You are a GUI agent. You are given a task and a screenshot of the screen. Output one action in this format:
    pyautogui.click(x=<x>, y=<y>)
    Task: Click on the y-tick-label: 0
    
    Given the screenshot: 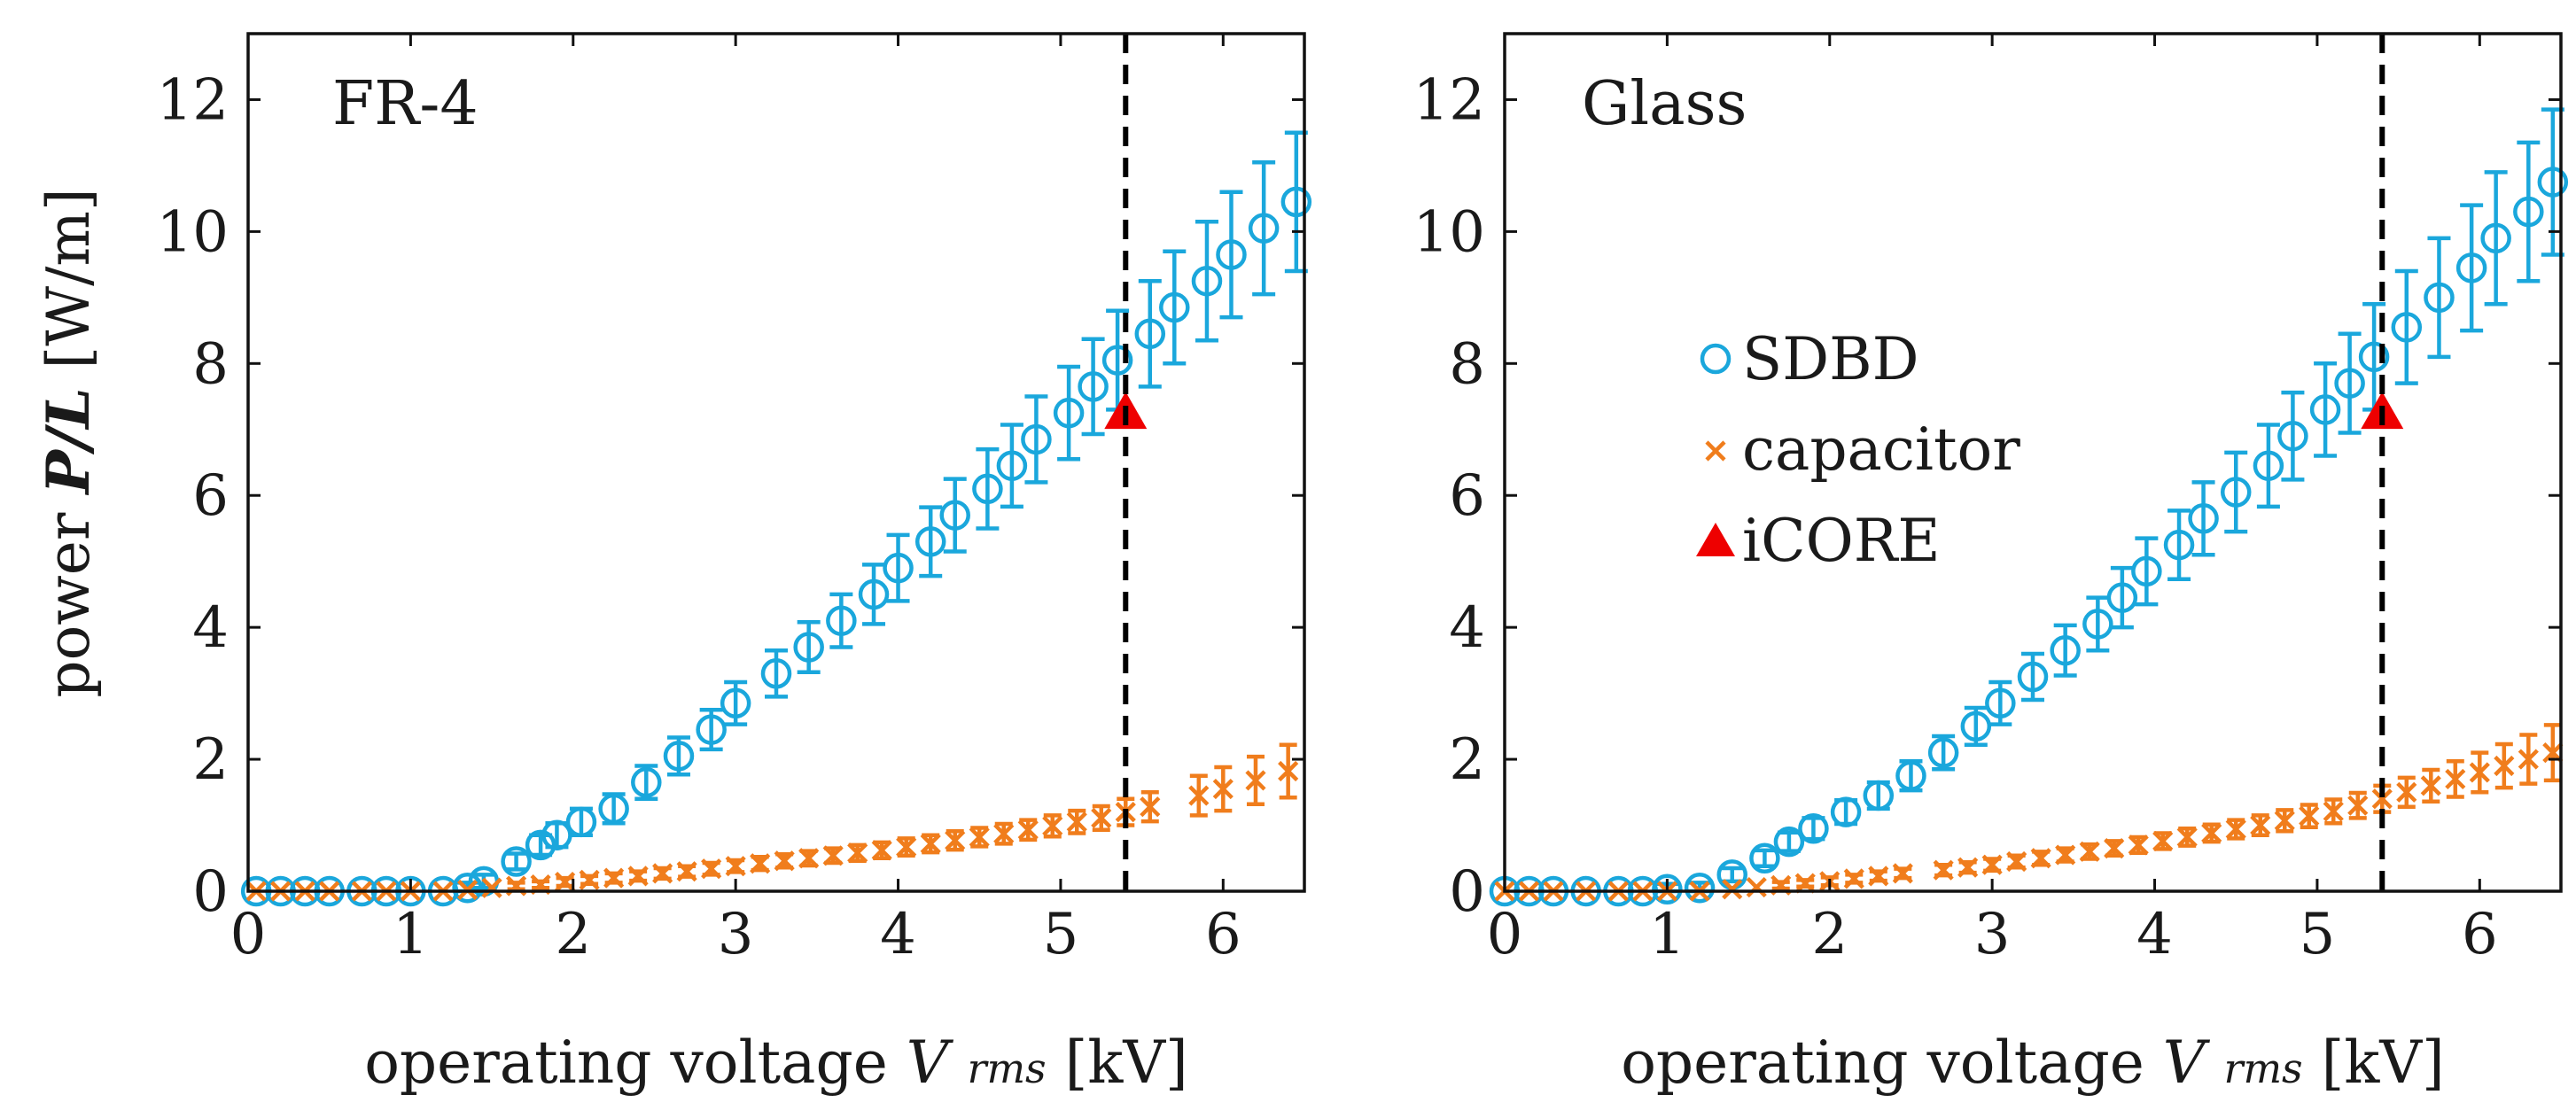 What is the action you would take?
    pyautogui.click(x=211, y=892)
    